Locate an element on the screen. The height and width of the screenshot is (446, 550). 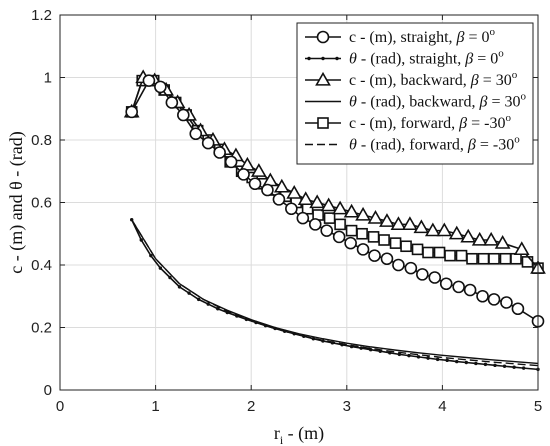
legend-label: c - (m), forward, β = -30o is located at coordinates (430, 122).